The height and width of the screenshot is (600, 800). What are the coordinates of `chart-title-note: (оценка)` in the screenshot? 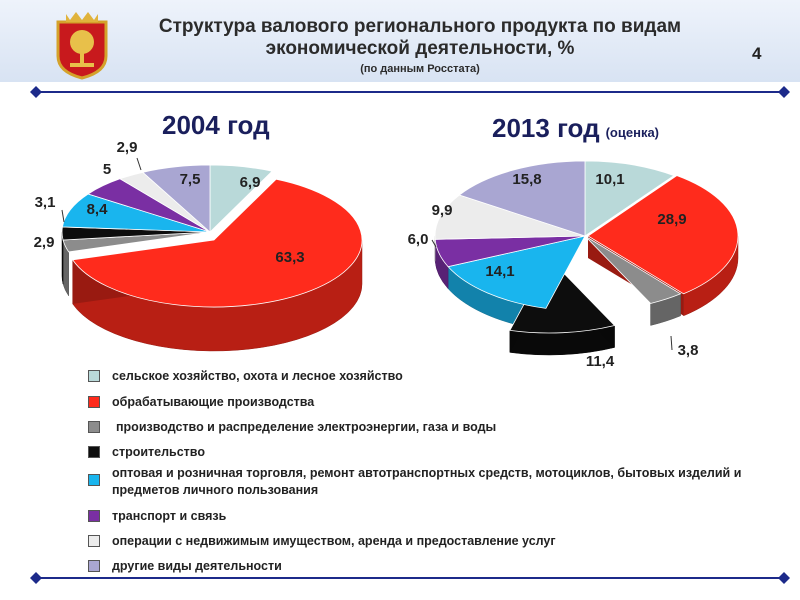 It's located at (632, 132).